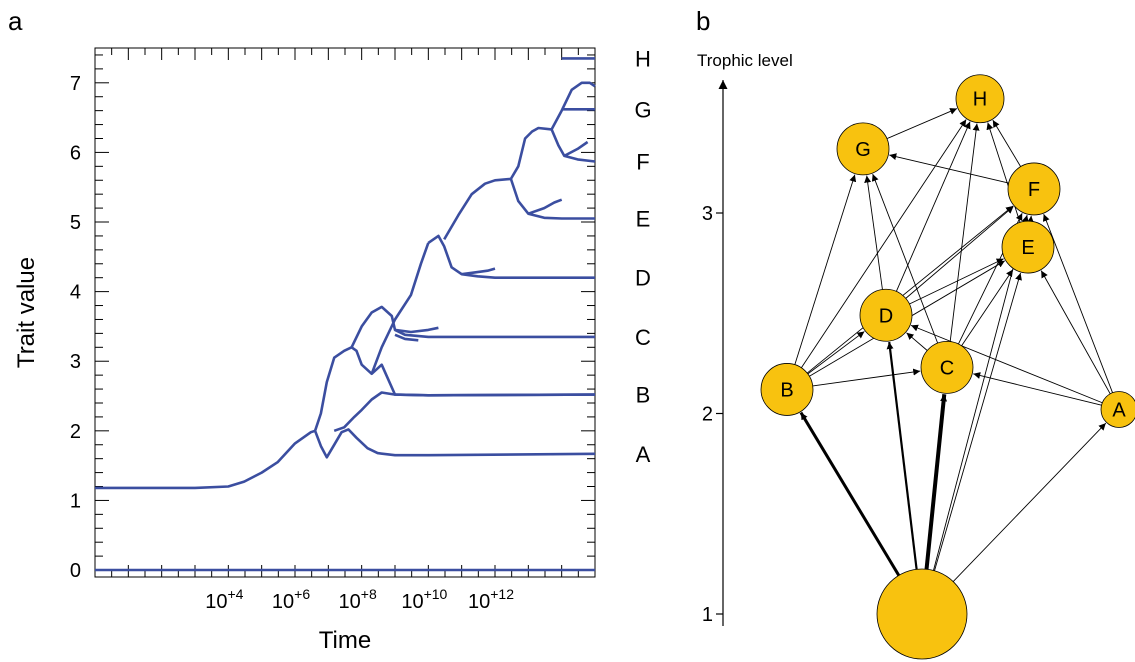 This screenshot has height=662, width=1135. Describe the element at coordinates (922, 124) in the screenshot. I see `edge-g-h` at that location.